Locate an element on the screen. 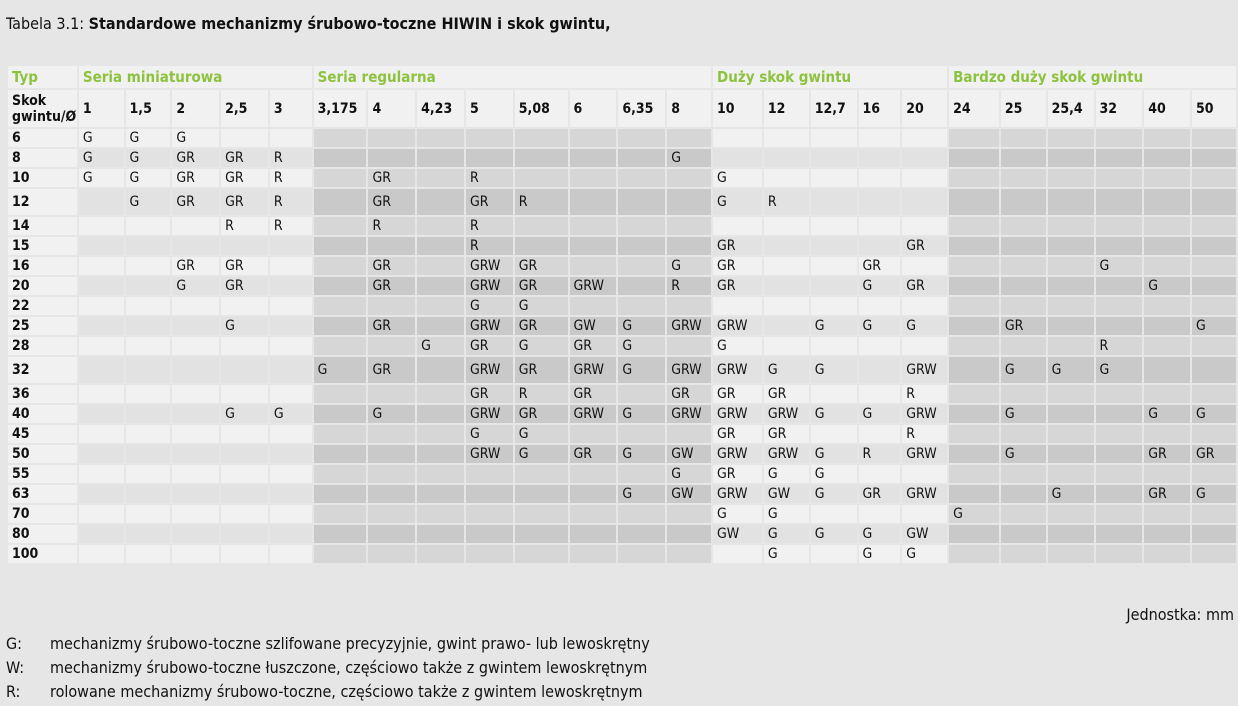  table-row: 36 GR R GR GR GR GR R is located at coordinates (622, 394).